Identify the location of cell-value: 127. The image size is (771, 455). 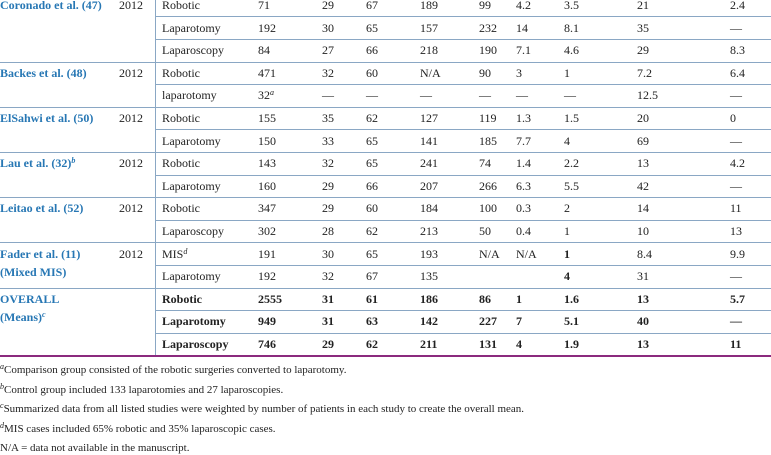
(429, 118).